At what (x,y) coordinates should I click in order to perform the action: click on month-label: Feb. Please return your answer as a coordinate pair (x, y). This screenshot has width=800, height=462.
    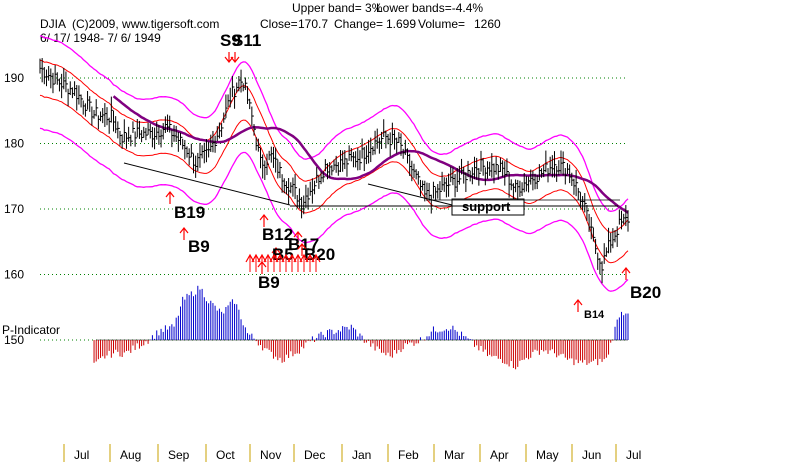
    Looking at the image, I should click on (408, 455).